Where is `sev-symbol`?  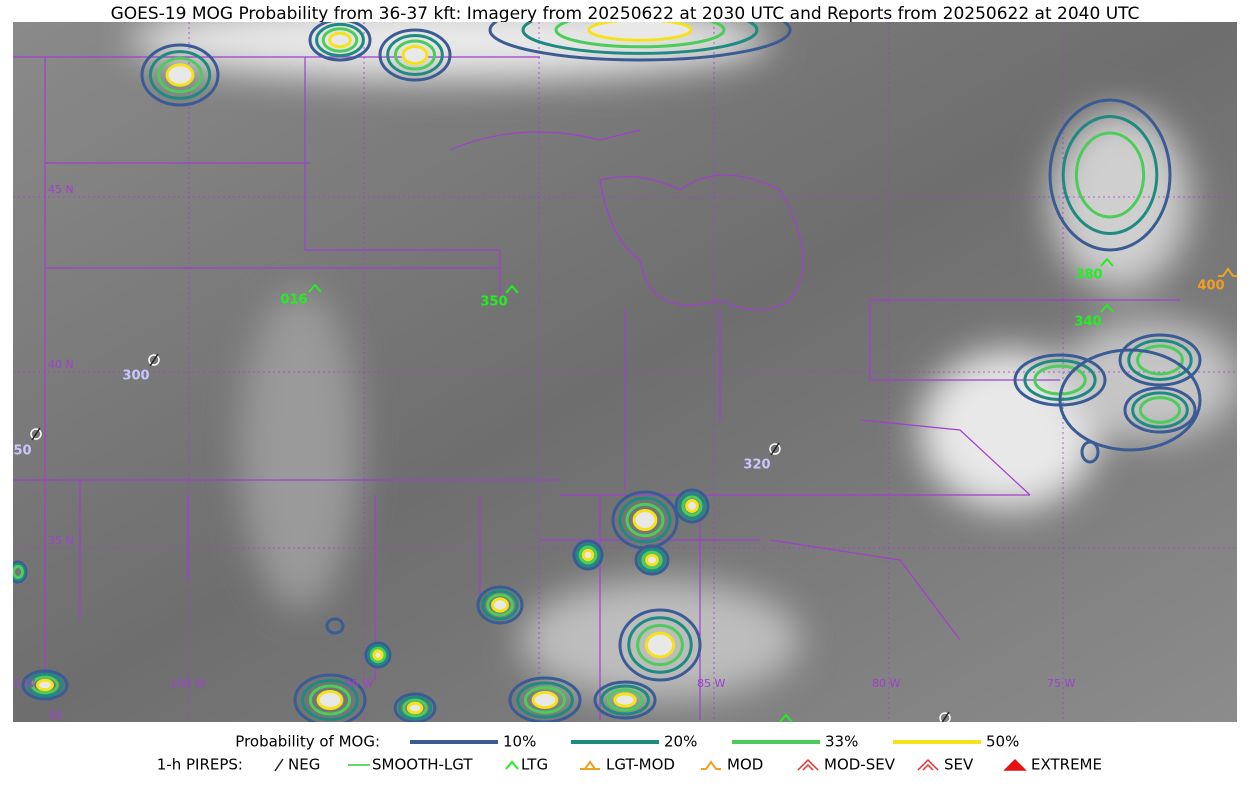 sev-symbol is located at coordinates (928, 764).